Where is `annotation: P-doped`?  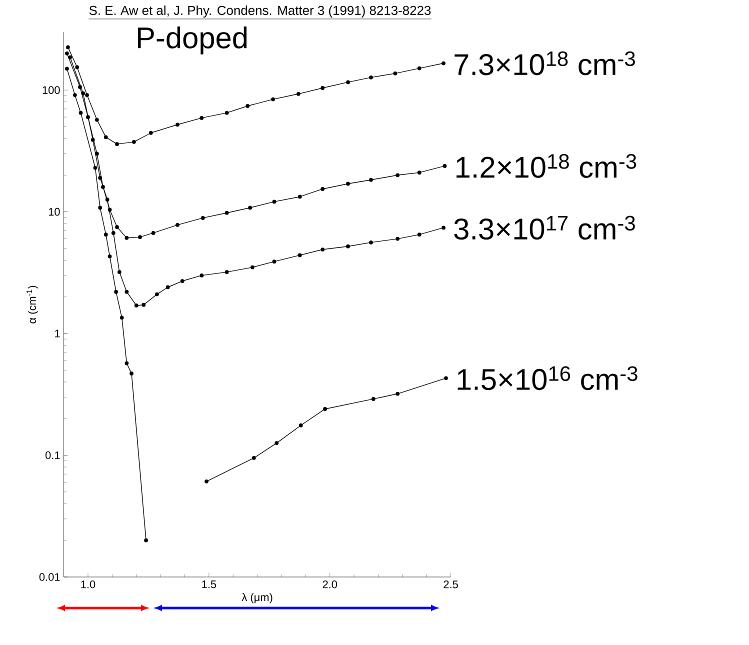
annotation: P-doped is located at coordinates (192, 40).